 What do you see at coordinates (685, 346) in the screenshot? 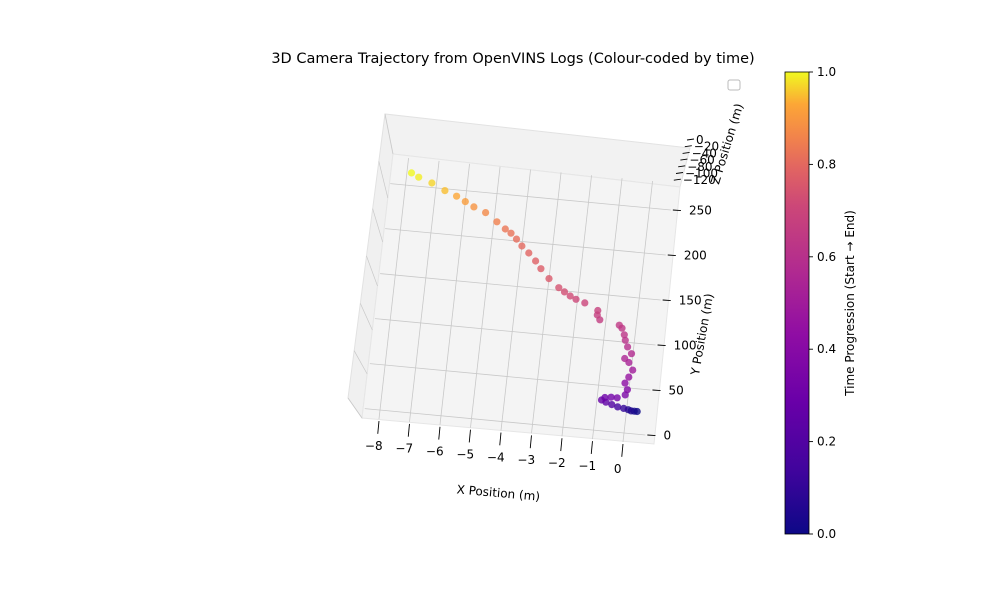
I see `y-tick-label: 100` at bounding box center [685, 346].